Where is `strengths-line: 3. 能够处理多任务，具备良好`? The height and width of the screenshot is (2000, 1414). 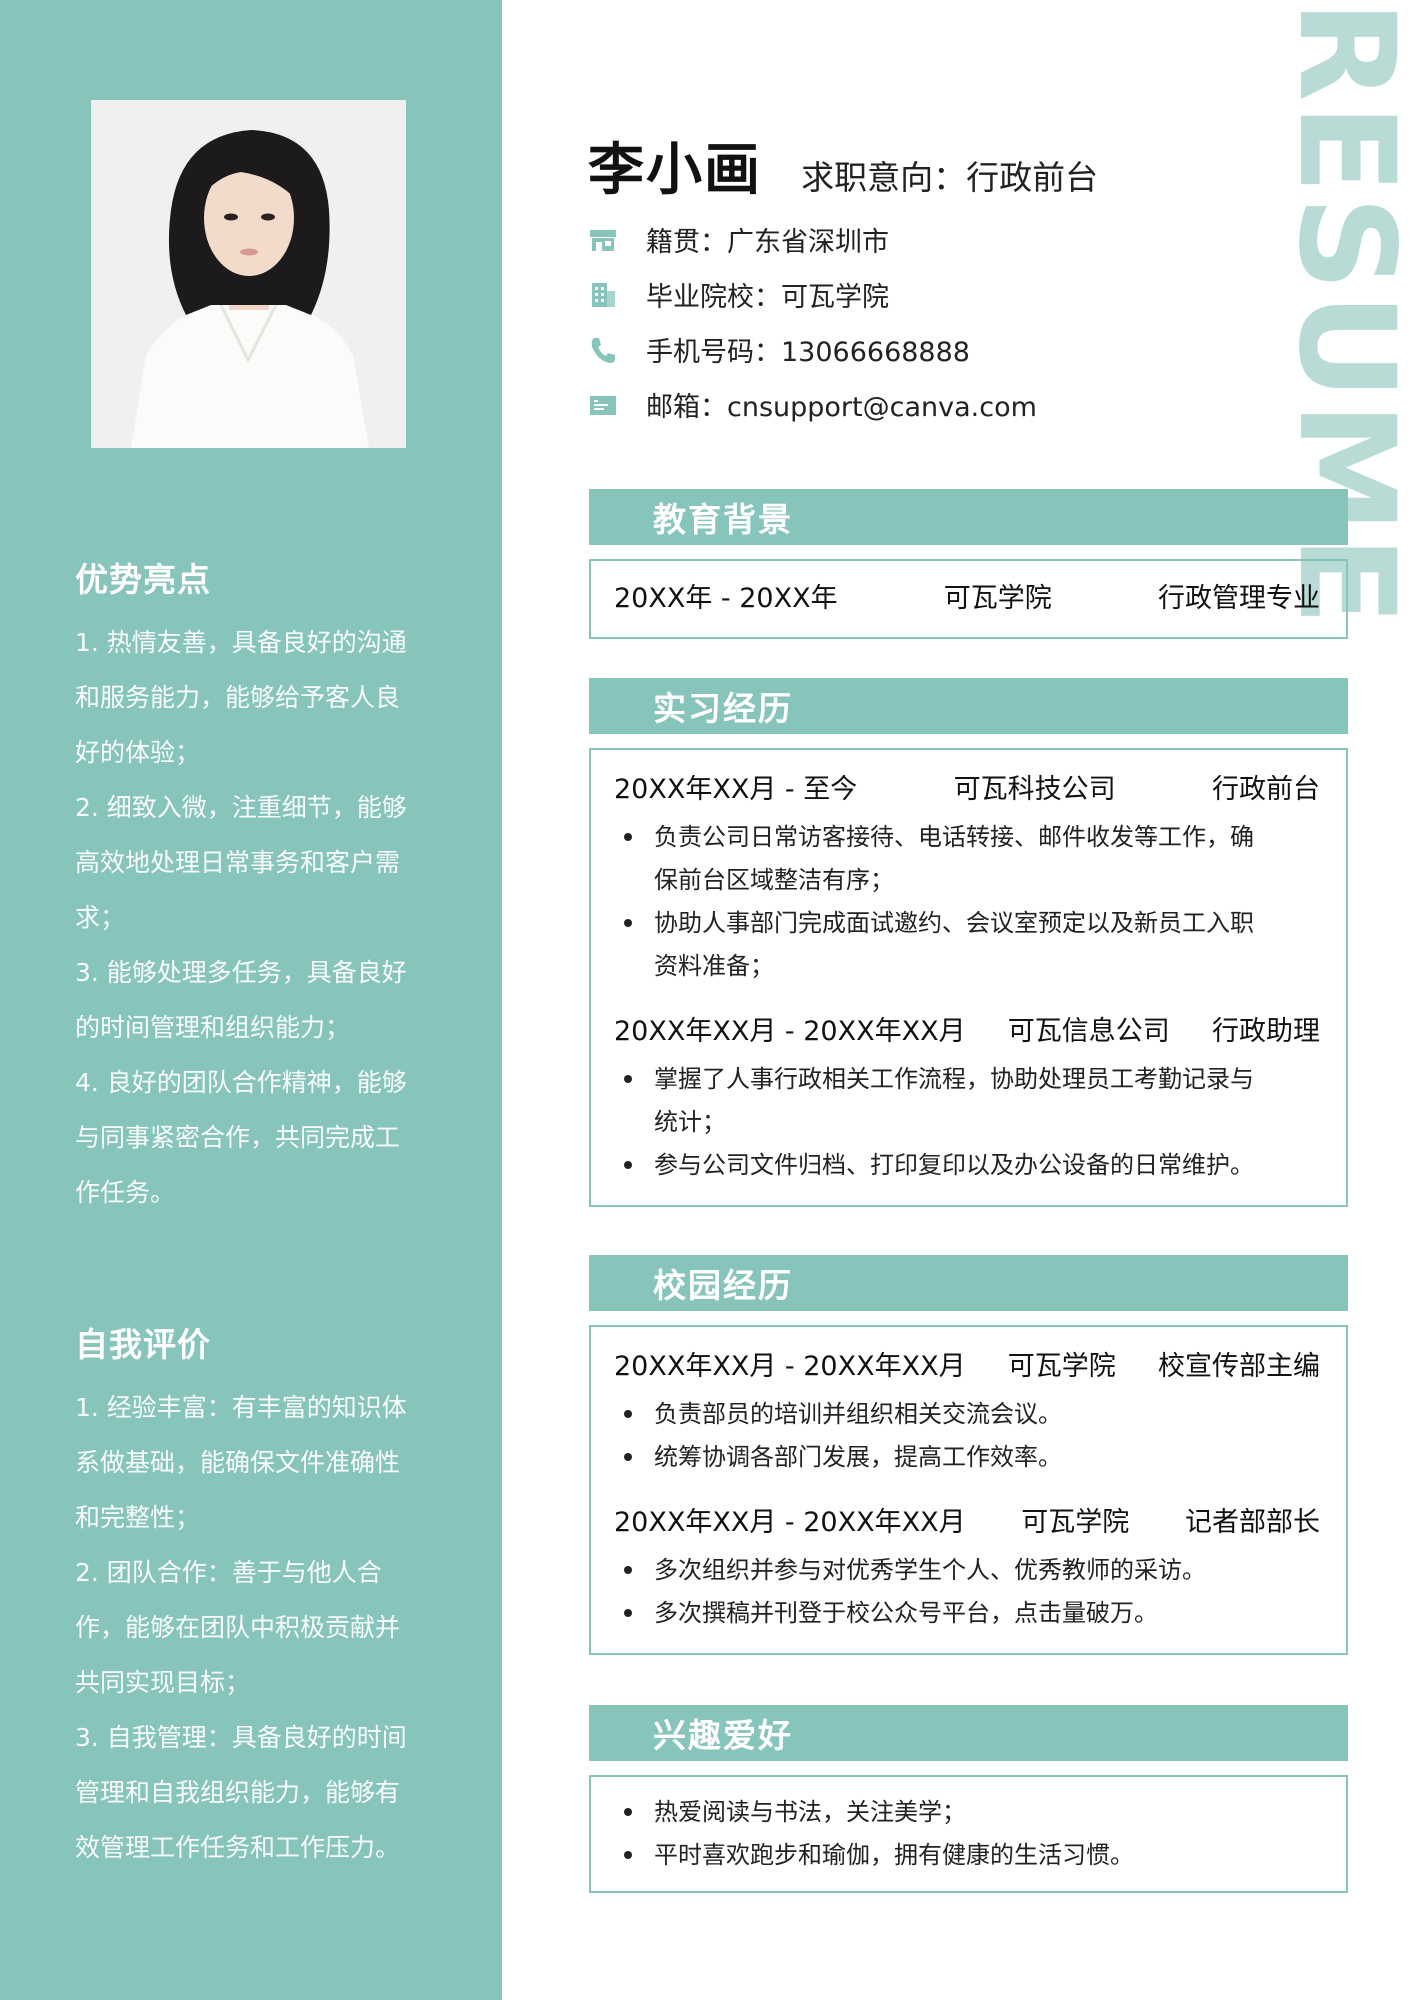
strengths-line: 3. 能够处理多任务，具备良好 is located at coordinates (241, 972).